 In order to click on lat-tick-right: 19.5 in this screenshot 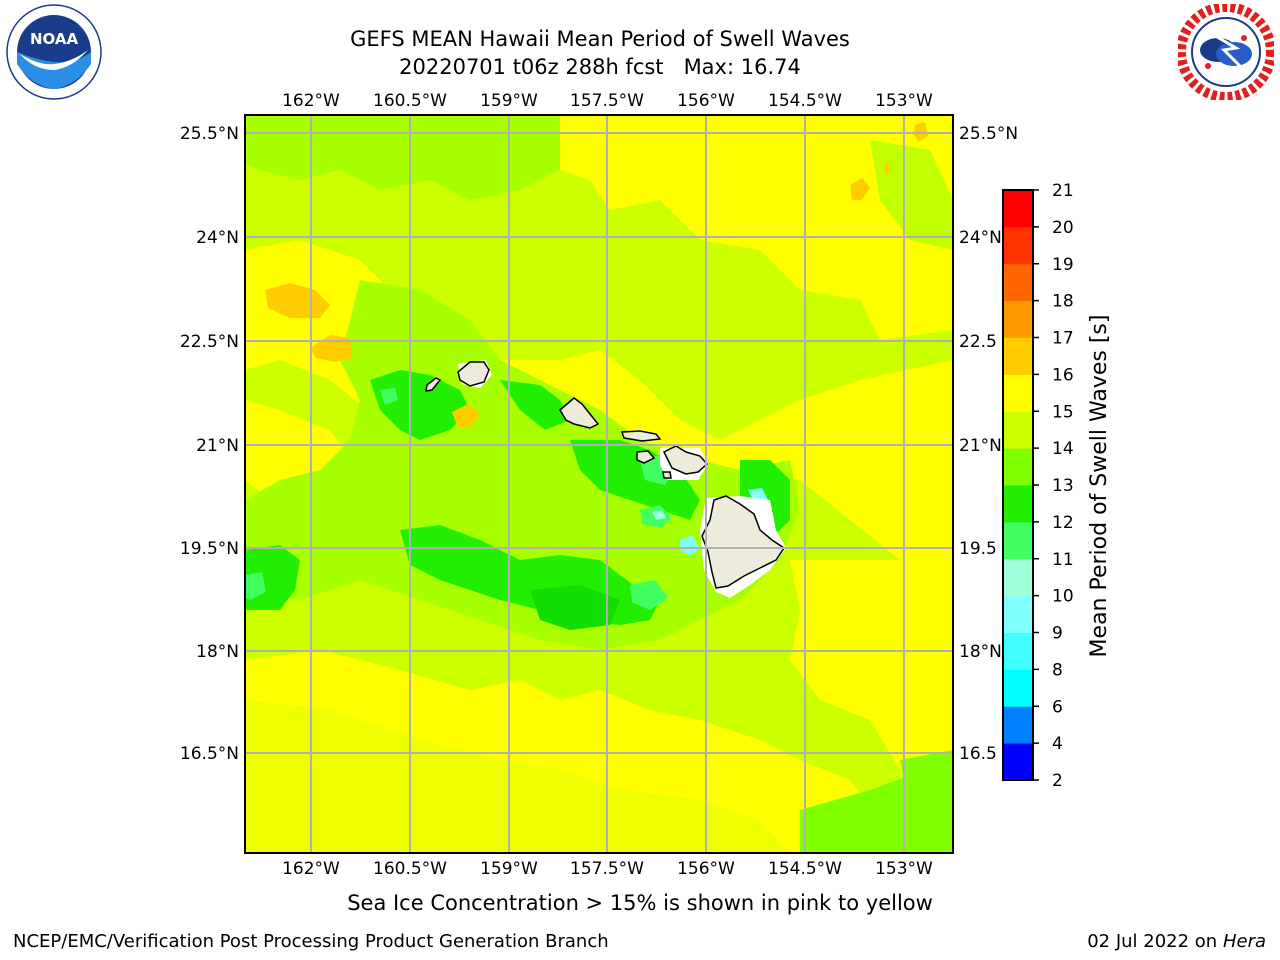, I will do `click(978, 549)`.